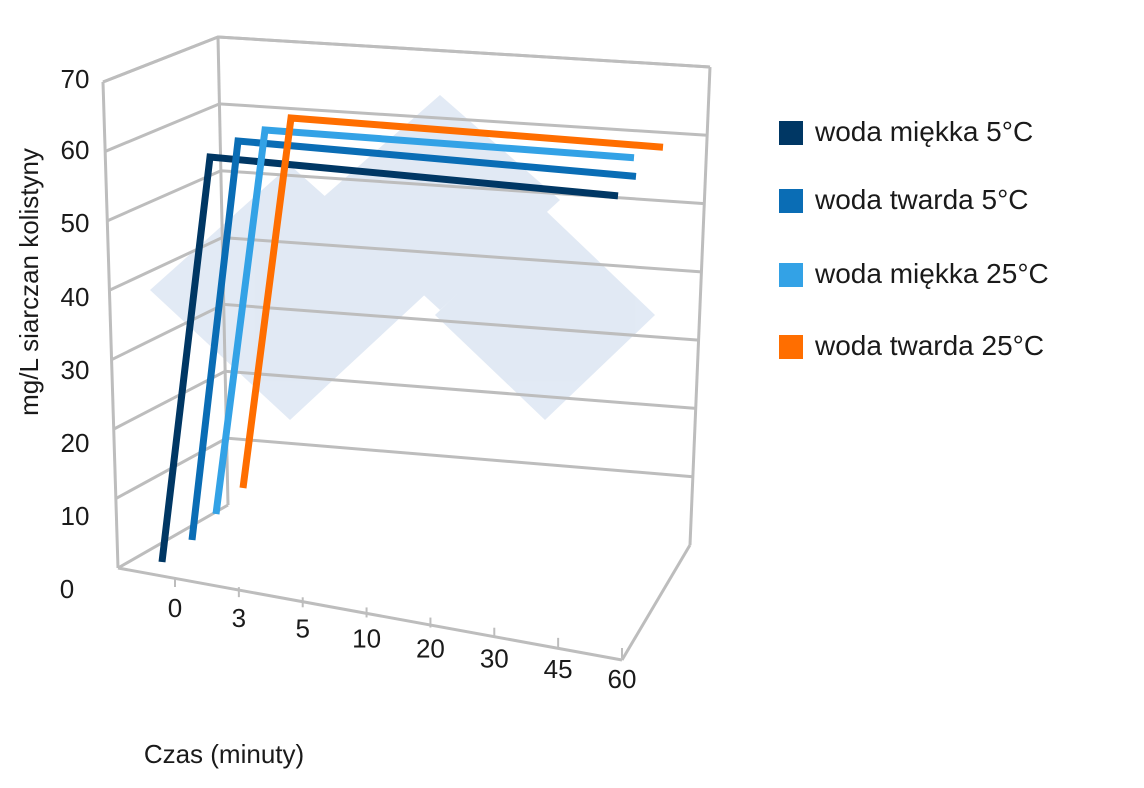 This screenshot has width=1144, height=788. What do you see at coordinates (921, 199) in the screenshot?
I see `legend-label: woda twarda 5°C` at bounding box center [921, 199].